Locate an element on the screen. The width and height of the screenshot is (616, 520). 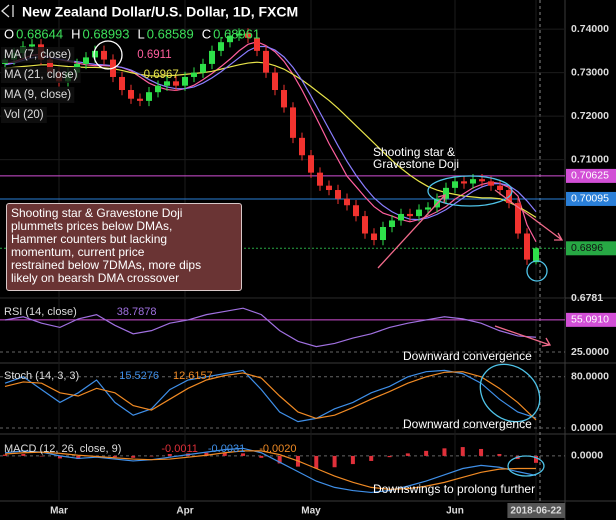
y-tick-label: 25.0000 is located at coordinates (590, 352).